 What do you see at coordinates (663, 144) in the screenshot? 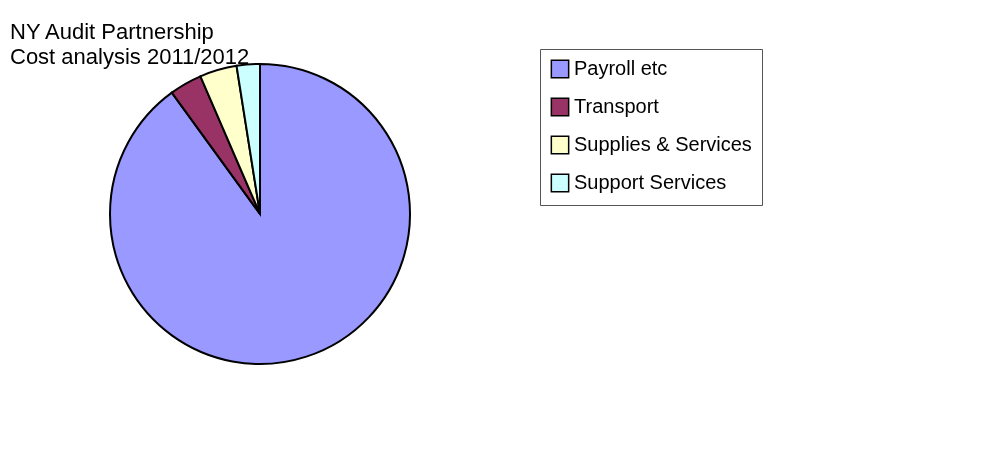
I see `legend-label: Supplies & Services` at bounding box center [663, 144].